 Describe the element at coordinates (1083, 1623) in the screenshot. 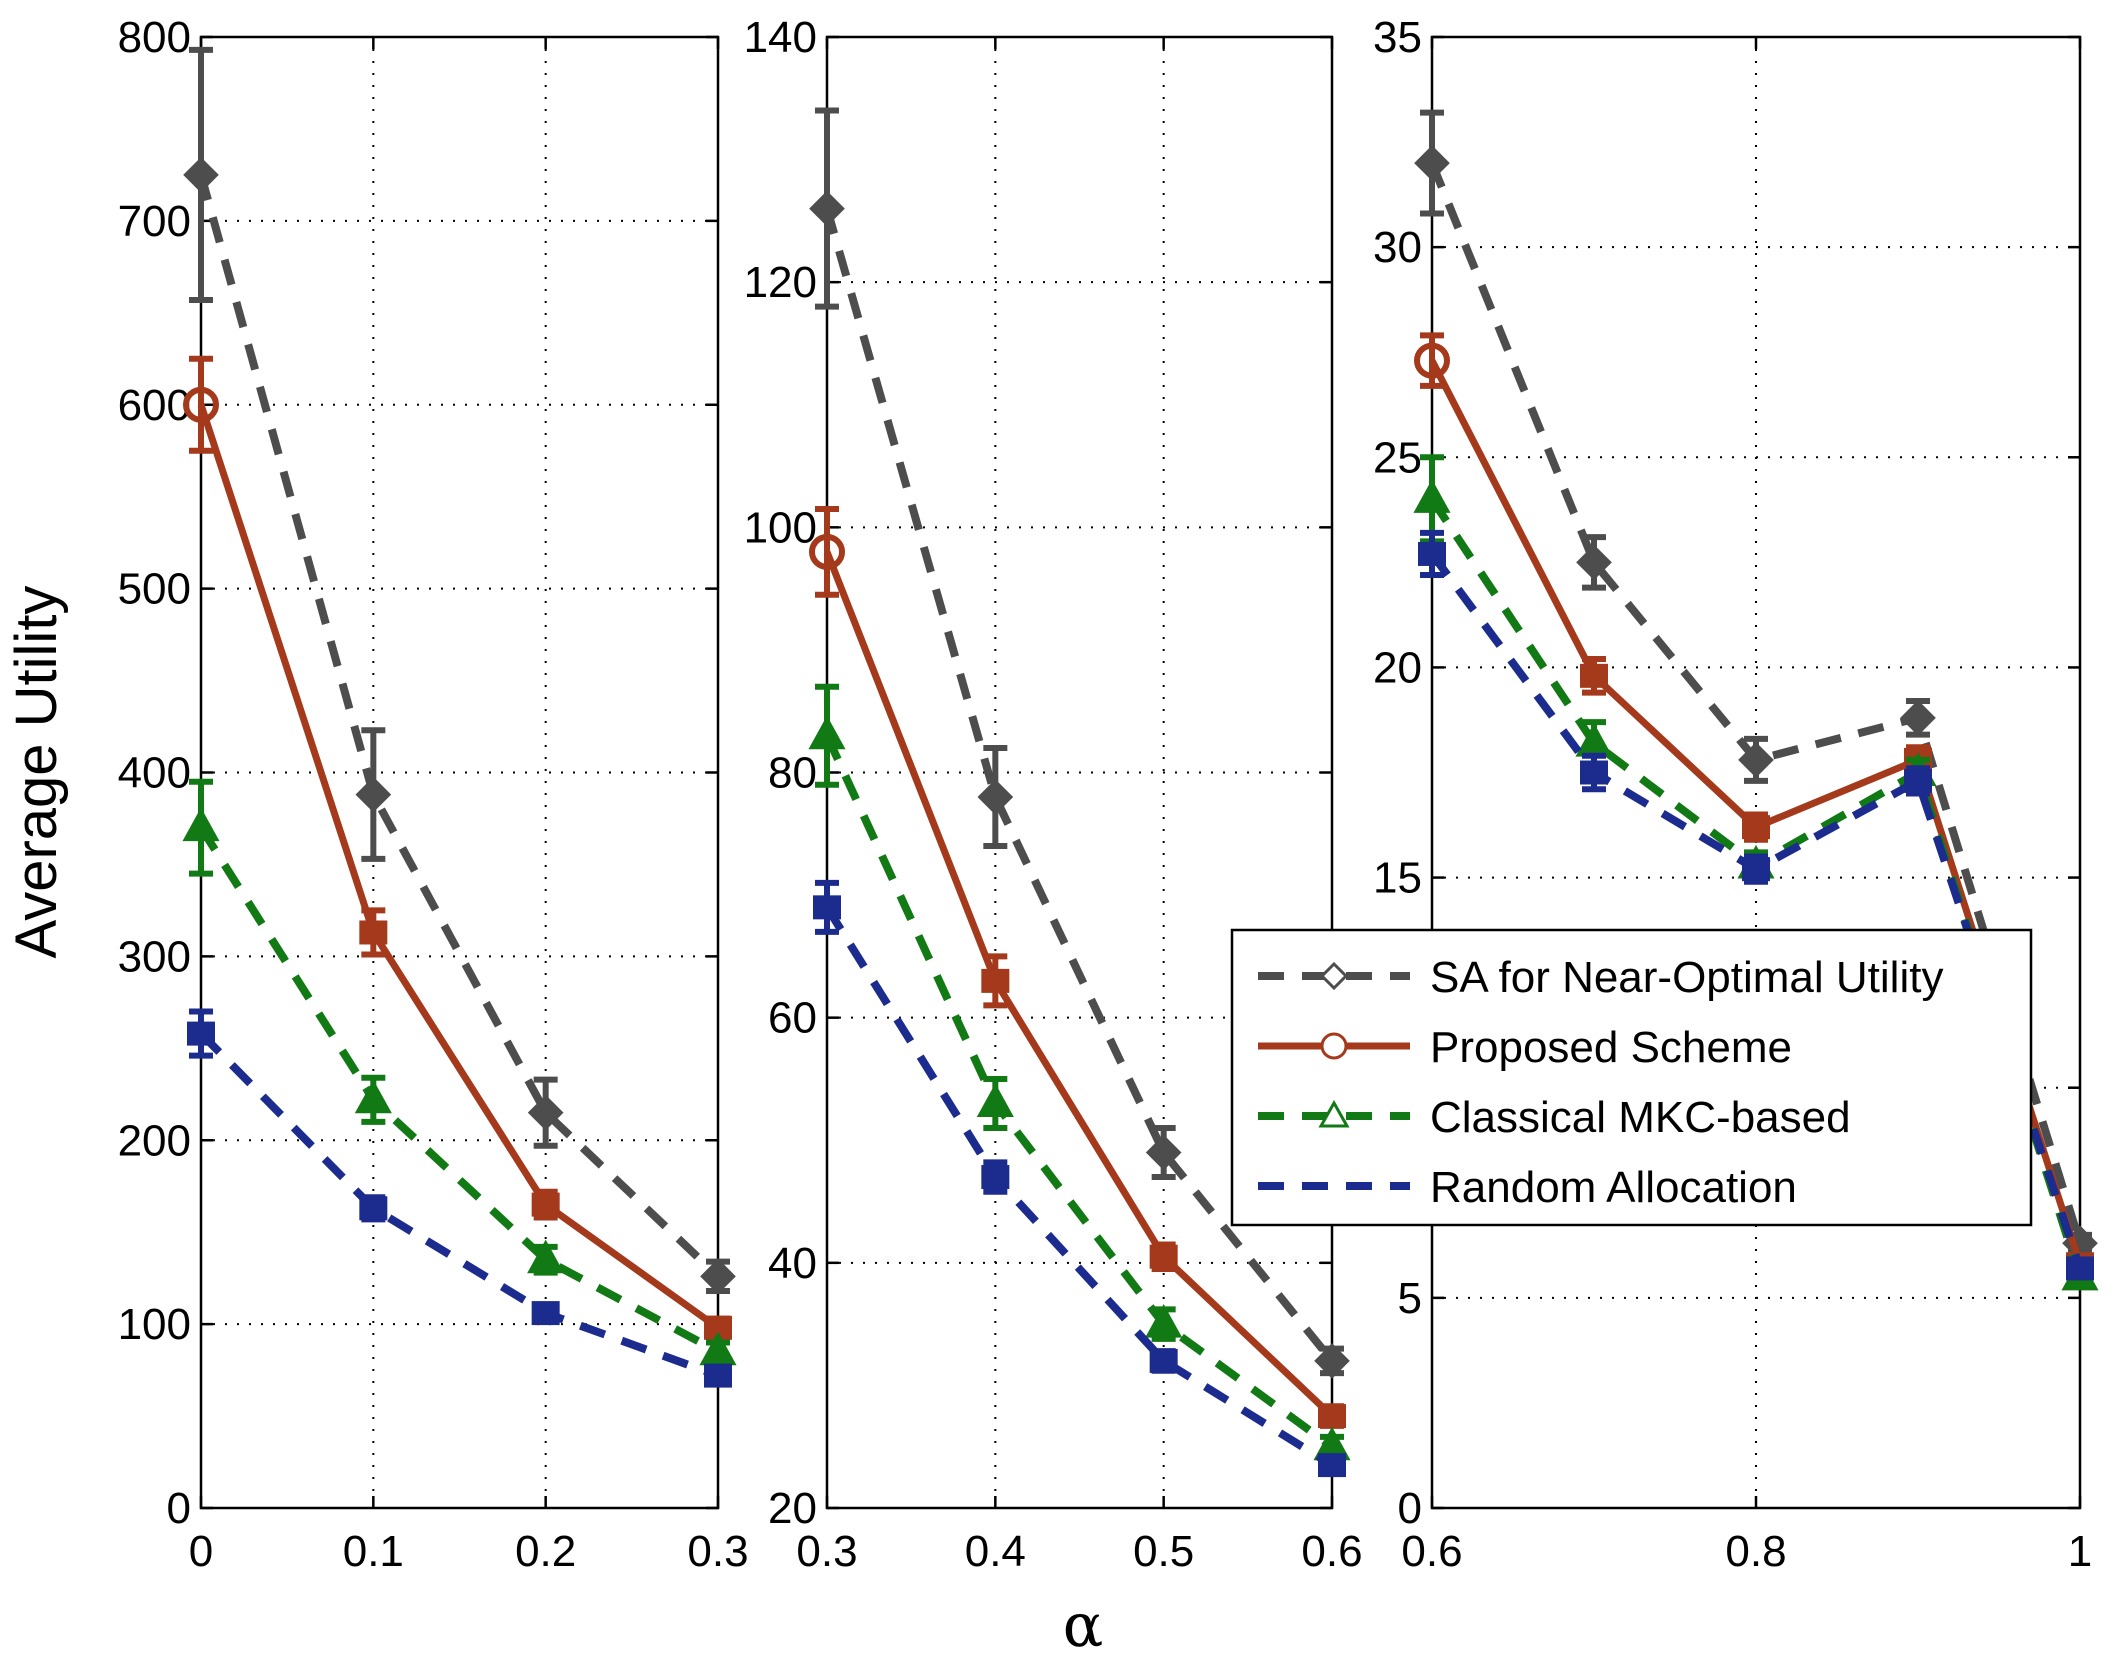

I see `x-axis-label: α` at that location.